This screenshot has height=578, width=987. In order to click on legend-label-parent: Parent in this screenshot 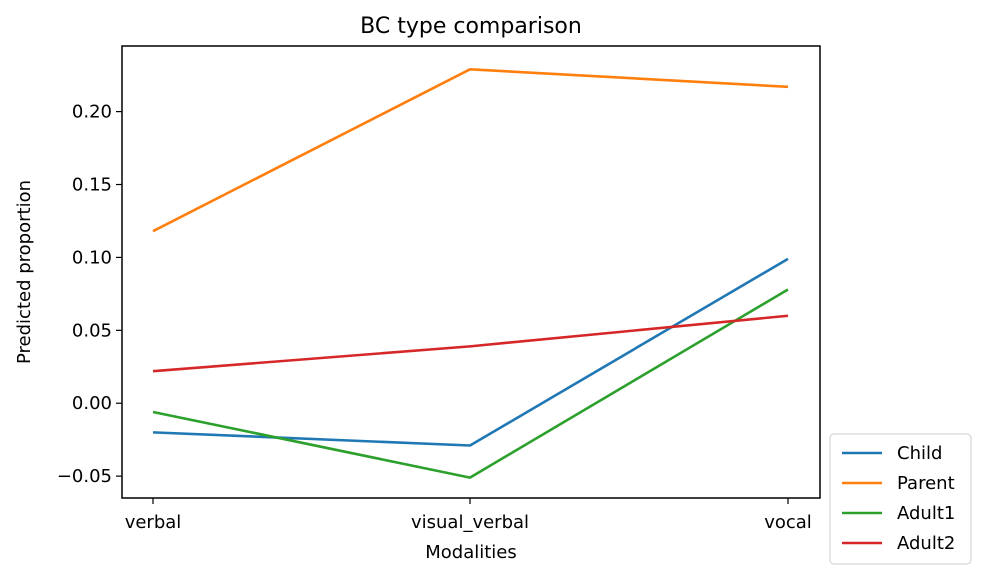, I will do `click(926, 483)`.